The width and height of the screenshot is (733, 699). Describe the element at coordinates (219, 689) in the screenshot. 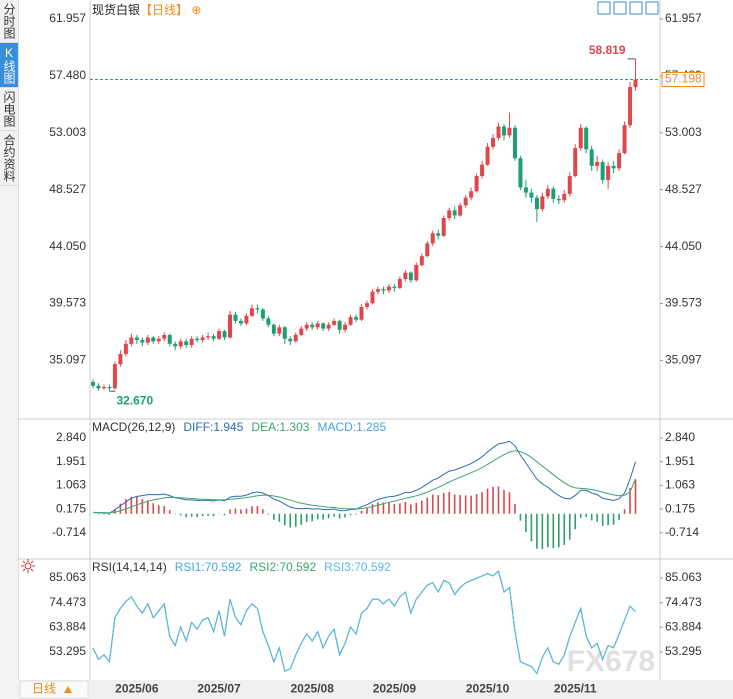

I see `x-tick-label: 2025/07` at that location.